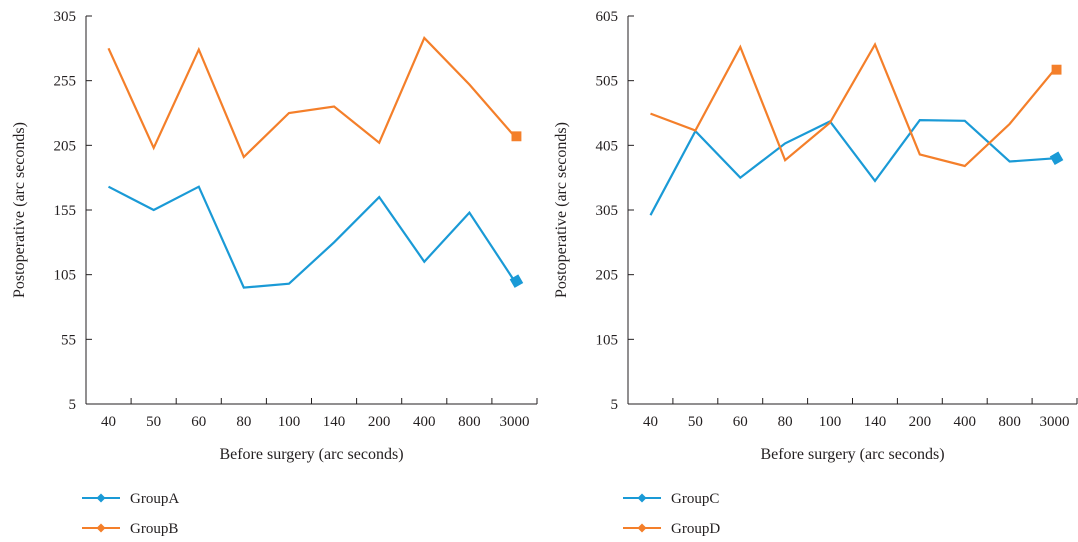  What do you see at coordinates (516, 136) in the screenshot?
I see `series-end-marker-GroupB` at bounding box center [516, 136].